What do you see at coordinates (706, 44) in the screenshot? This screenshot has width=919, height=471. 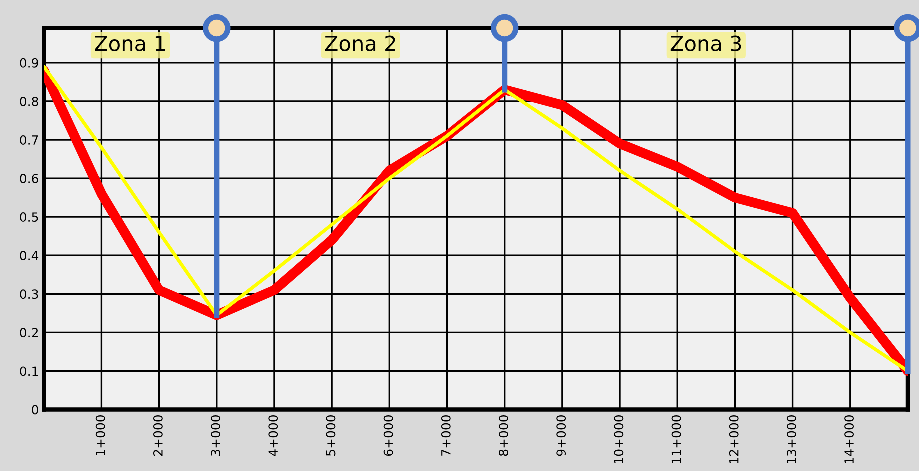 I see `annotation: Zona 3` at bounding box center [706, 44].